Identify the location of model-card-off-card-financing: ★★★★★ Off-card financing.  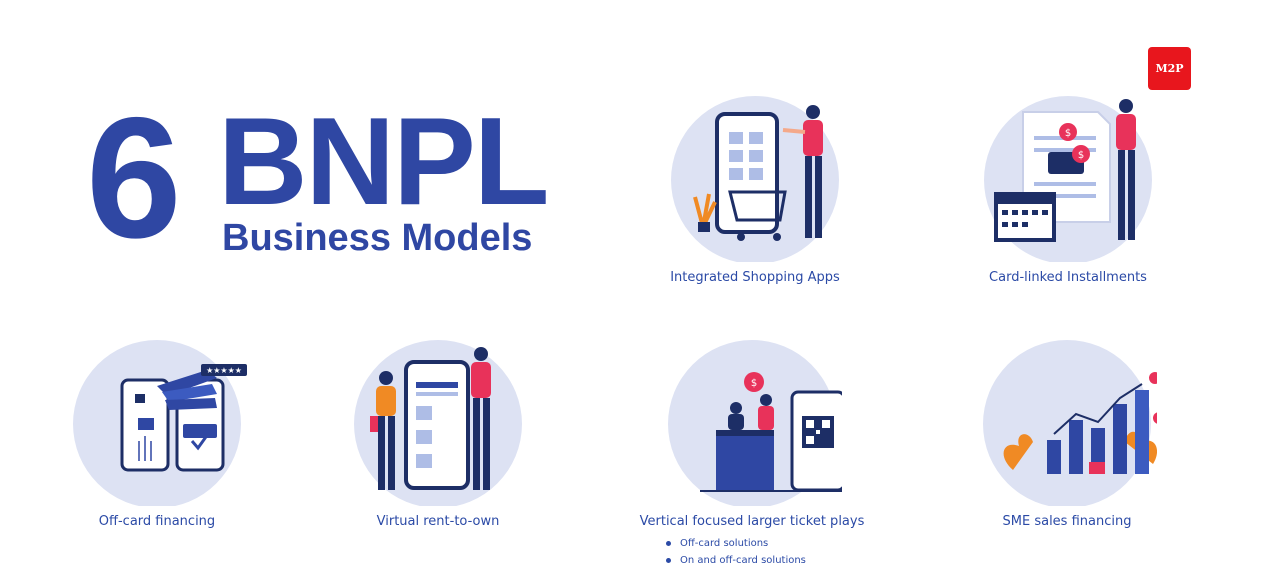
(157, 432).